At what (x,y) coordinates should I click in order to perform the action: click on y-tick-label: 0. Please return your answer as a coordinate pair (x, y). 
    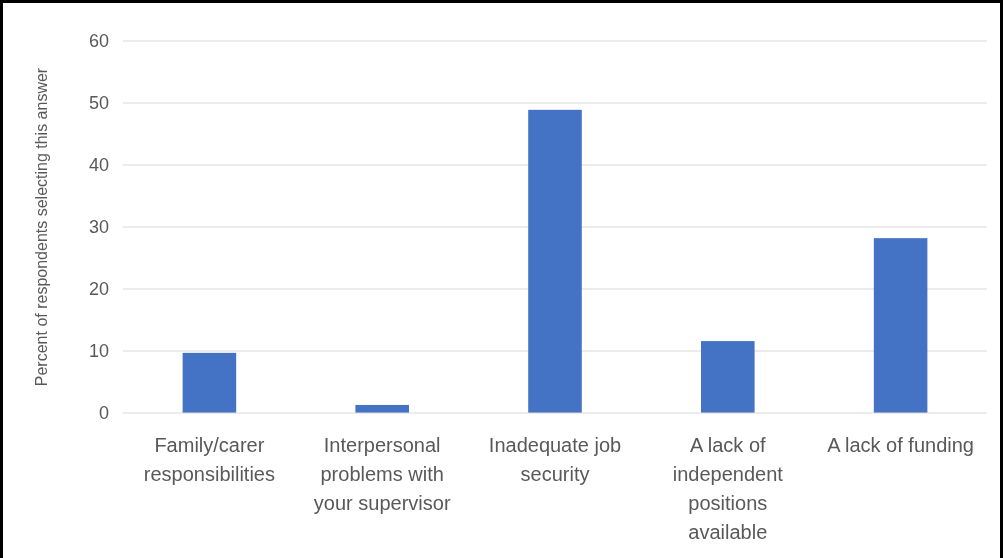
    Looking at the image, I should click on (103, 413).